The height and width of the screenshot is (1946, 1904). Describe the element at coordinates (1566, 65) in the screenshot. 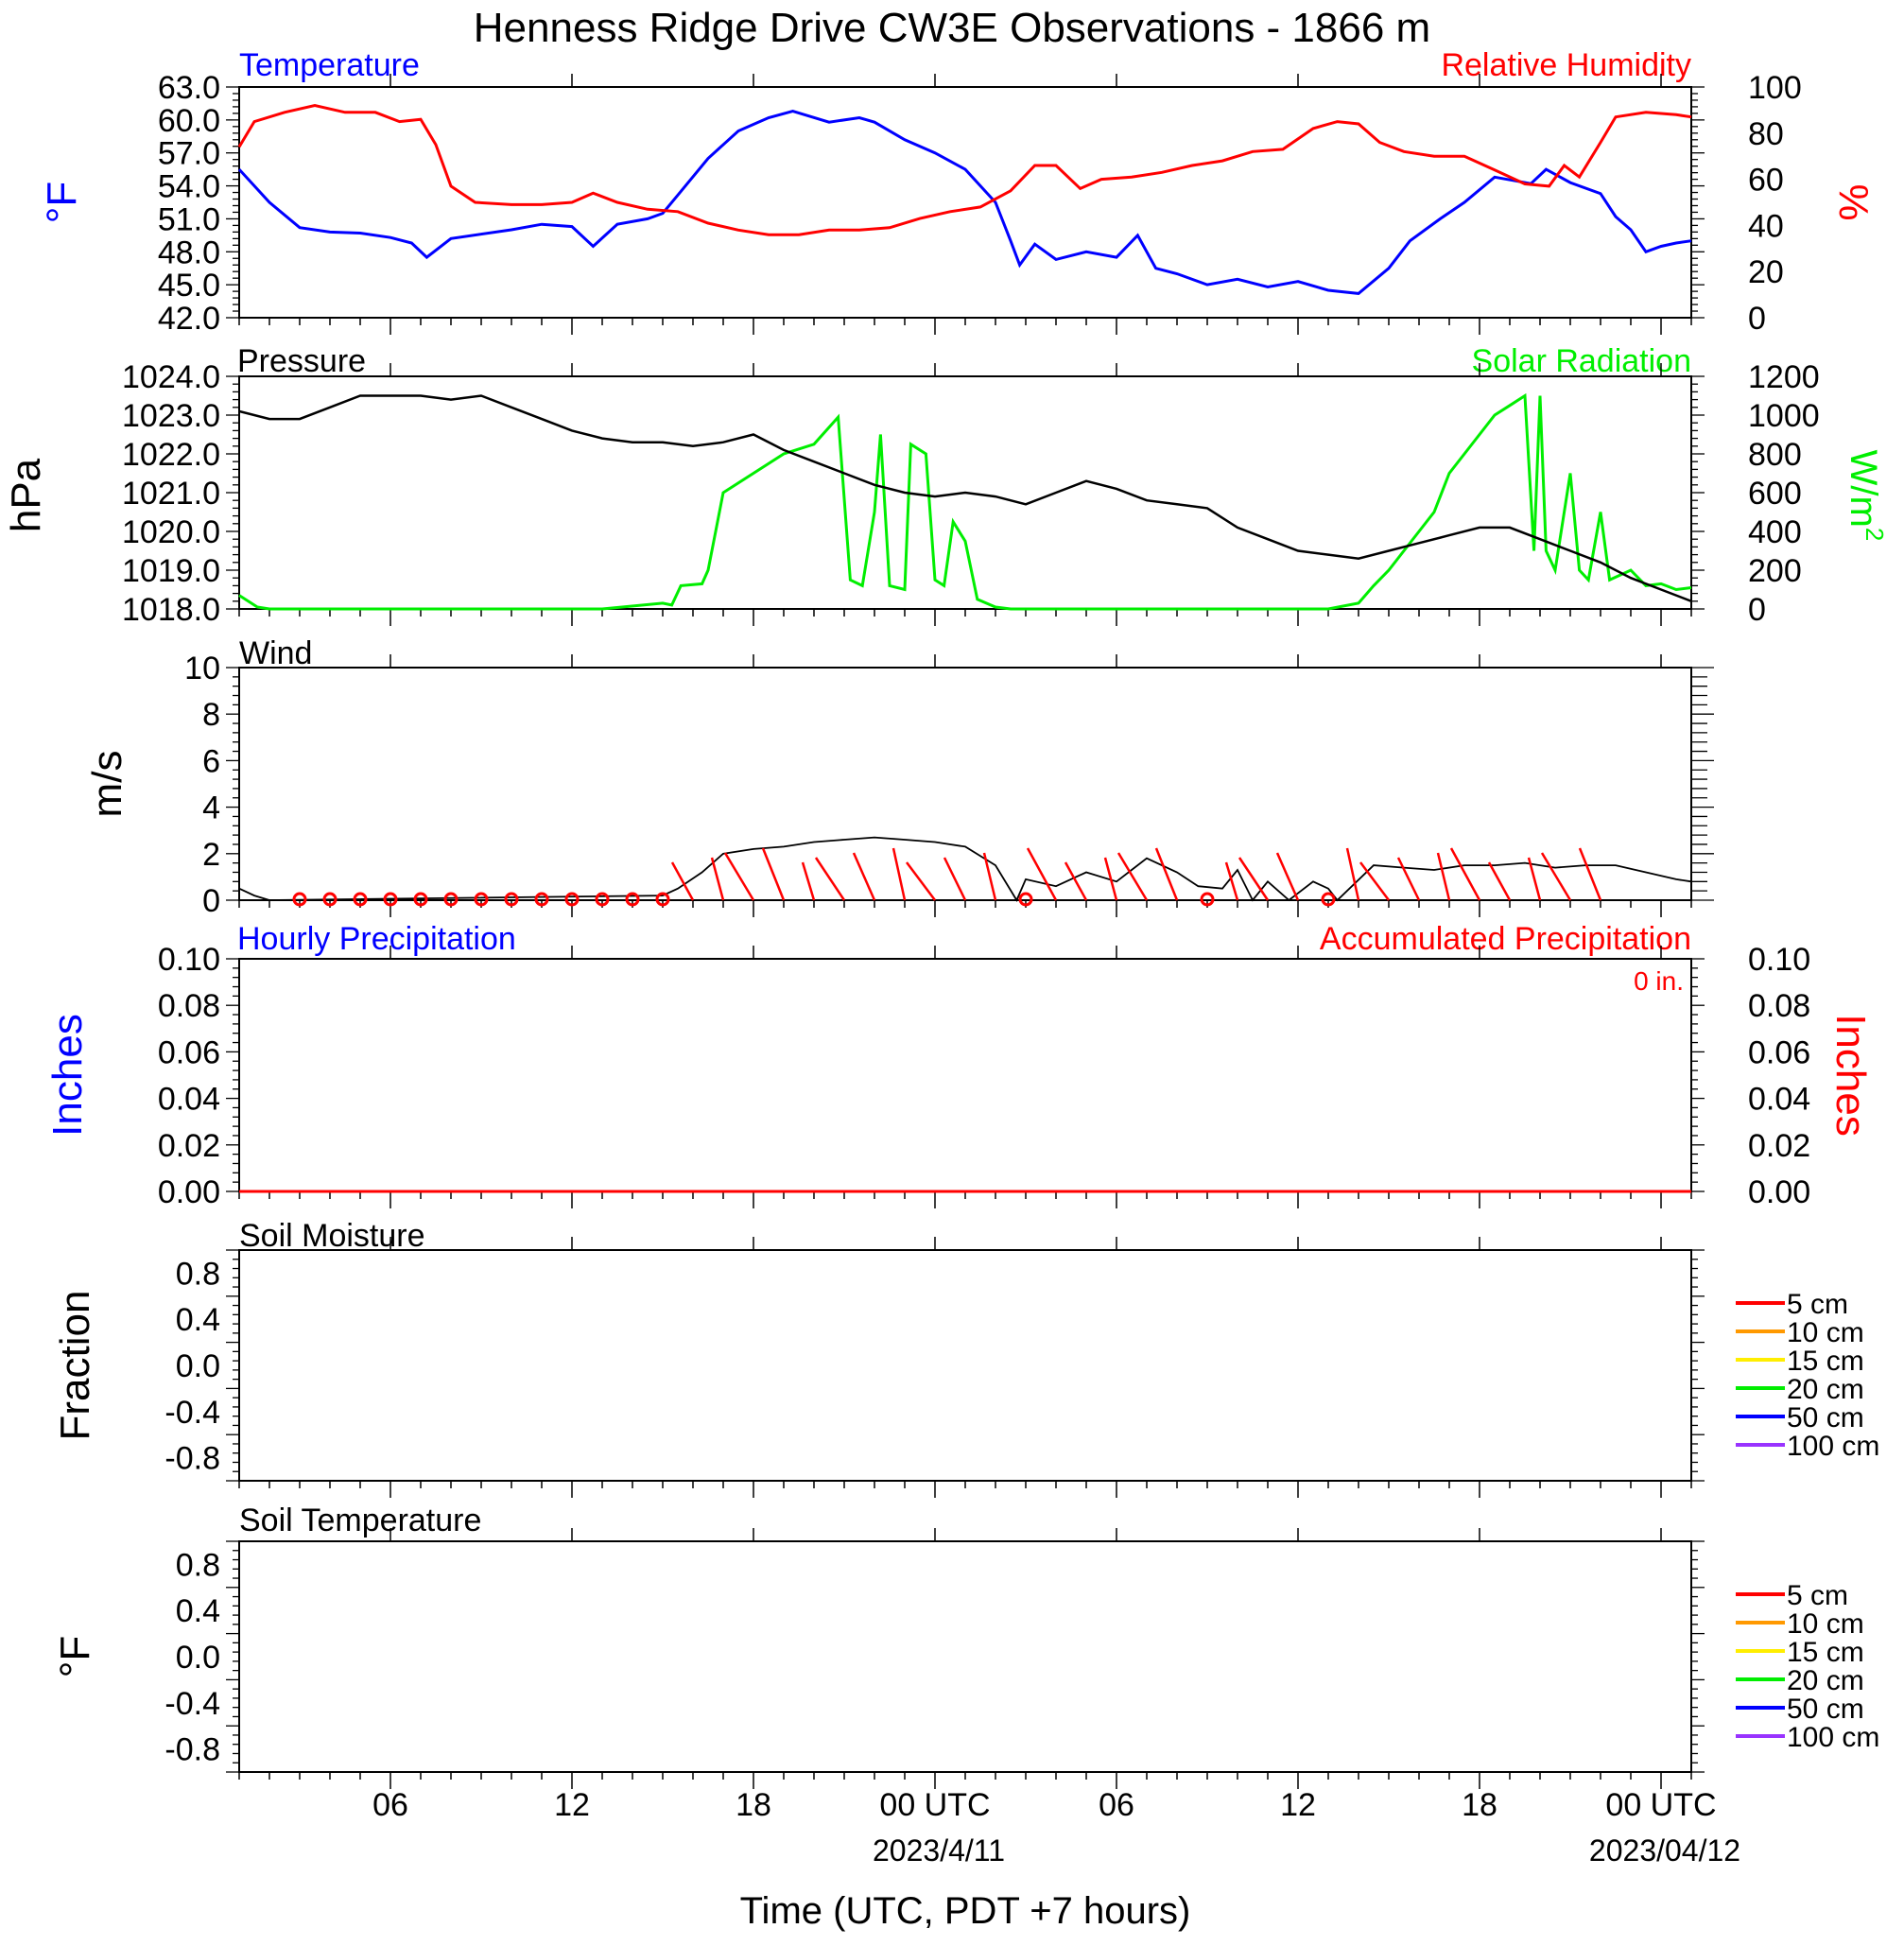

I see `humidity-title: Relative Humidity` at that location.